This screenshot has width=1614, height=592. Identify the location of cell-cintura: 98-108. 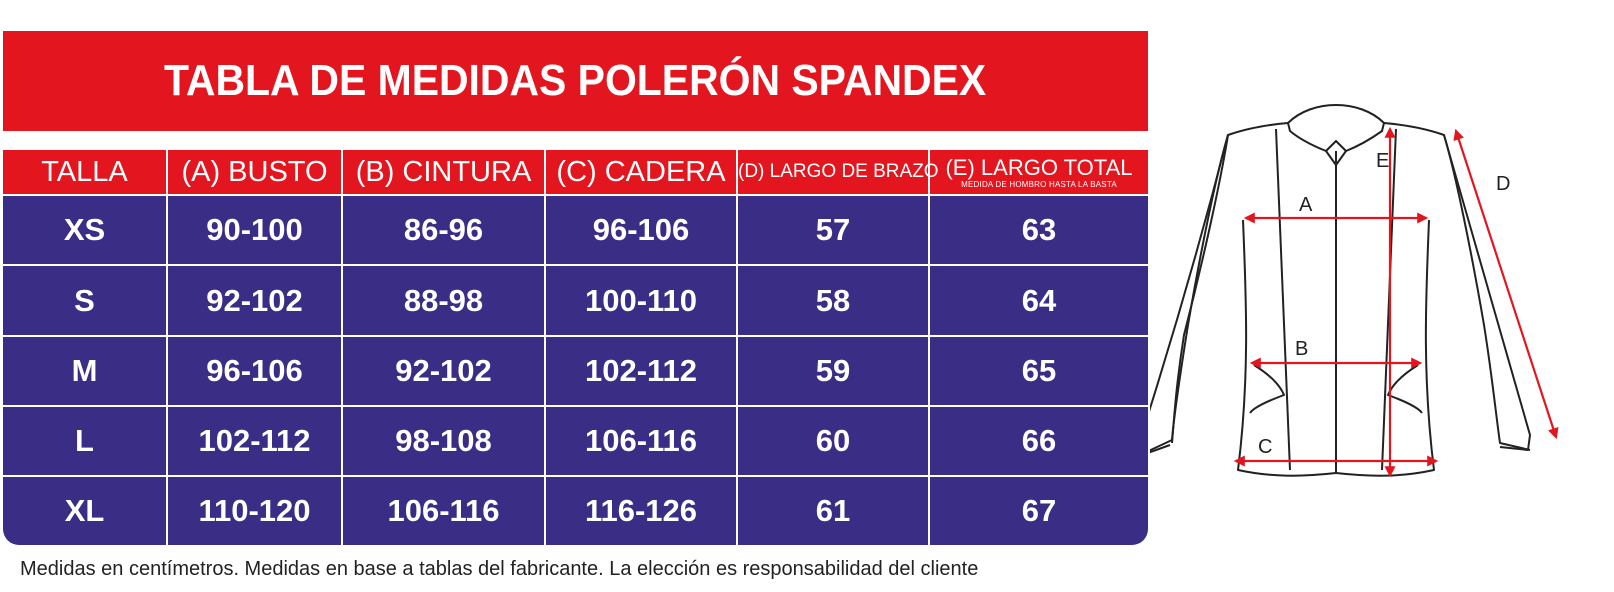
(444, 441).